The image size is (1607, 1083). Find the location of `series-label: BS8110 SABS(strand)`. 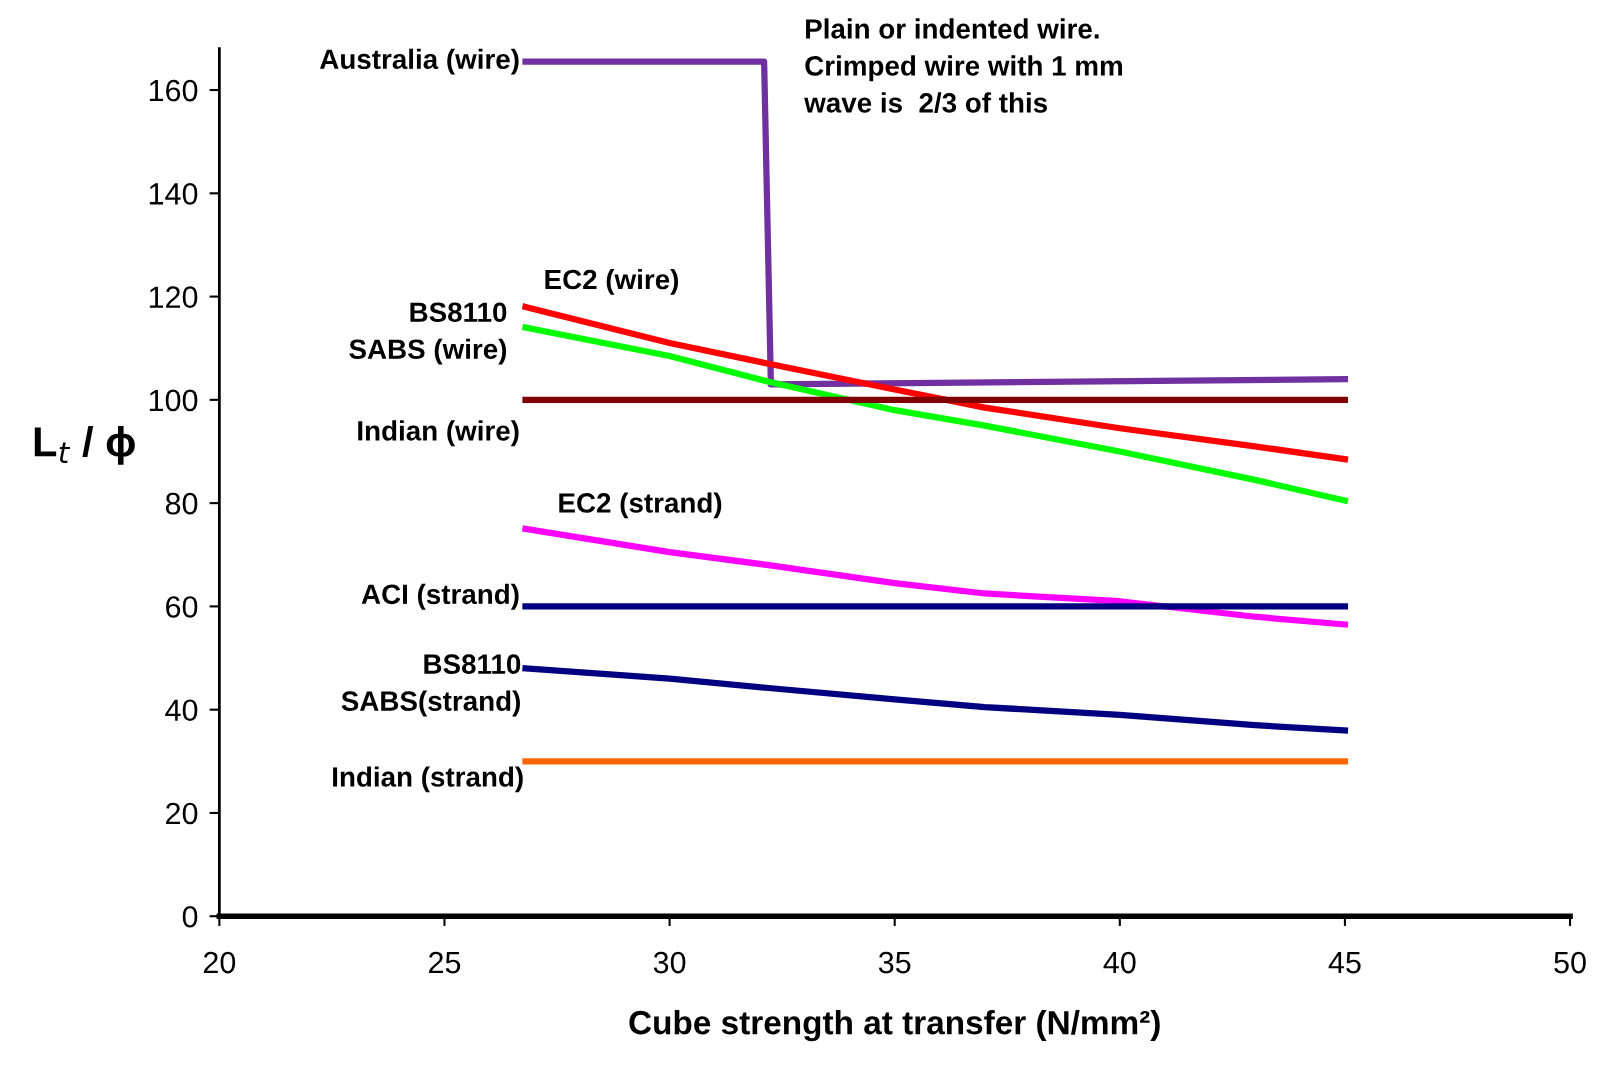

series-label: BS8110 SABS(strand) is located at coordinates (431, 685).